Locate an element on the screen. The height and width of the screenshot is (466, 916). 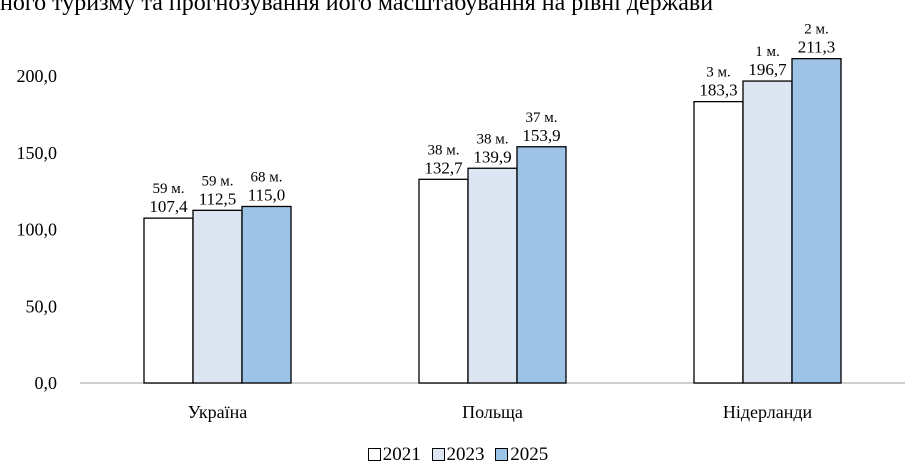
data-label-value: 183,3 is located at coordinates (718, 90).